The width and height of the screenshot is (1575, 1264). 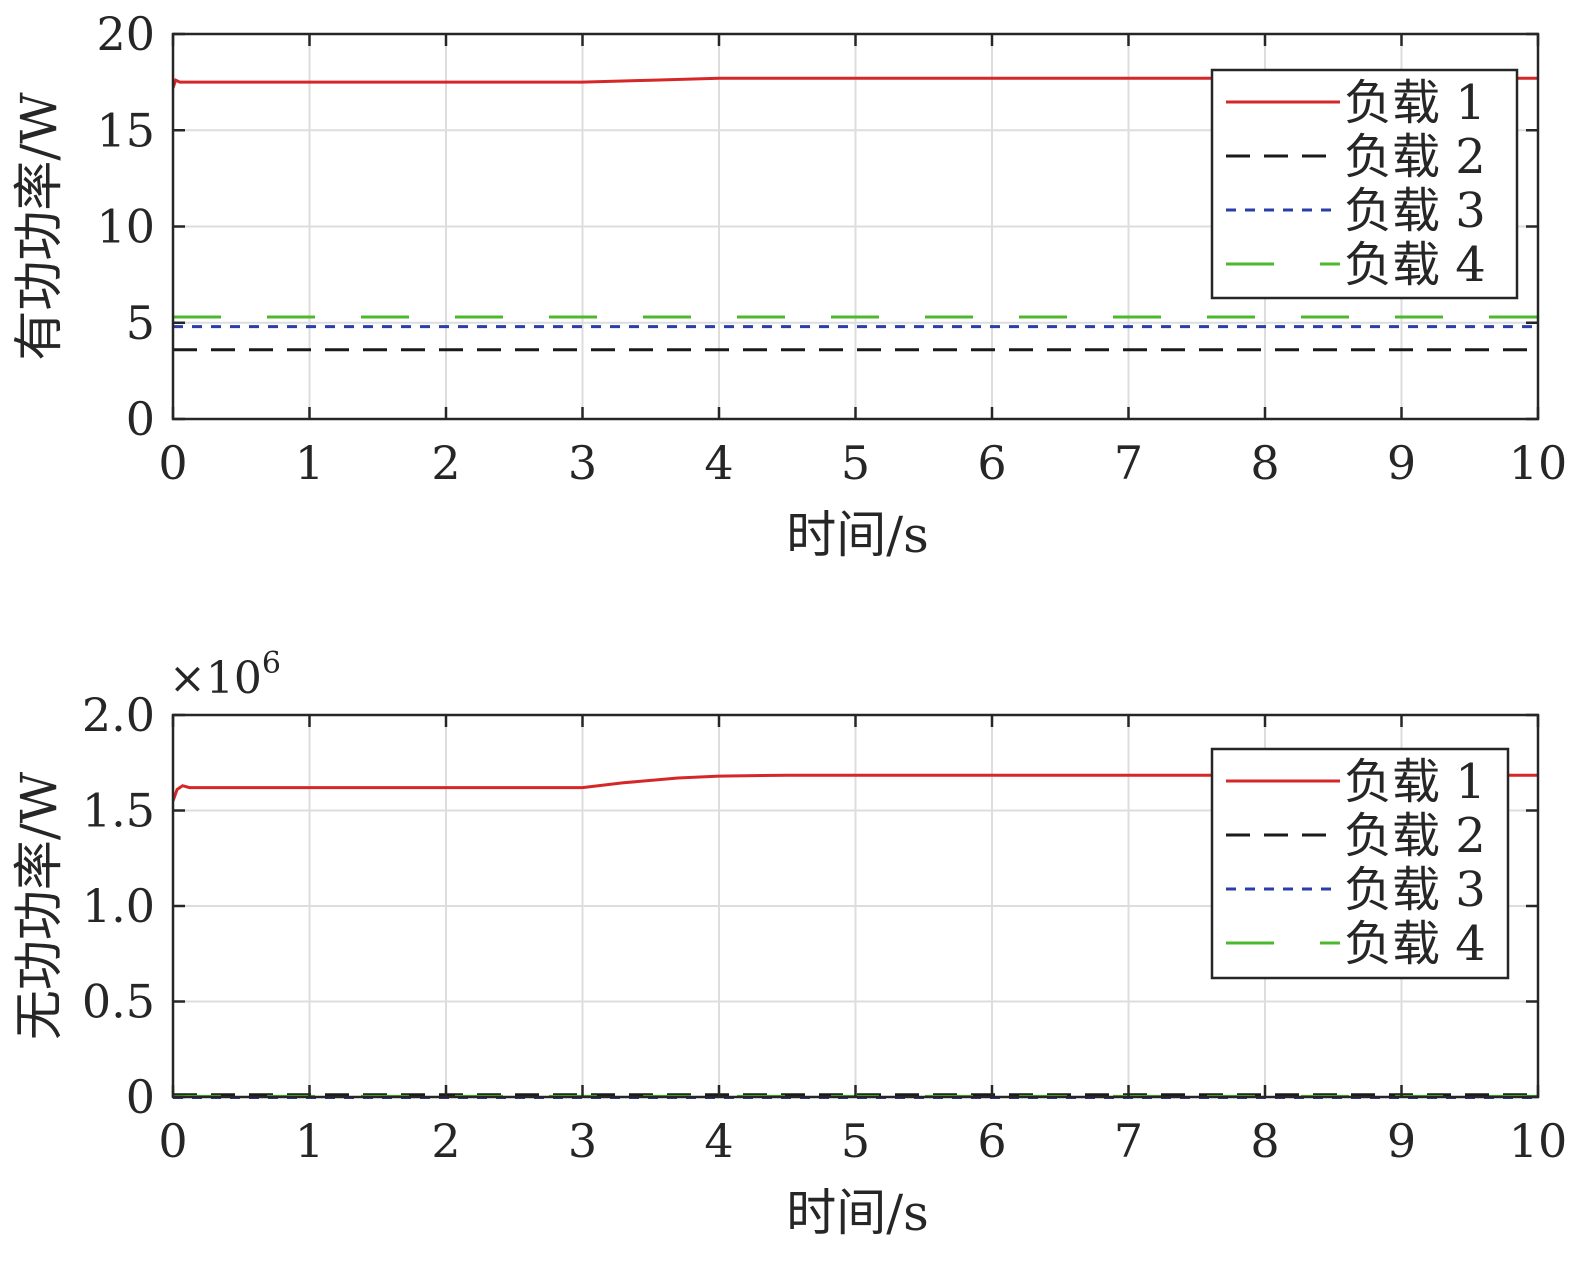 I want to click on y-tick-label: 1.0, so click(x=118, y=906).